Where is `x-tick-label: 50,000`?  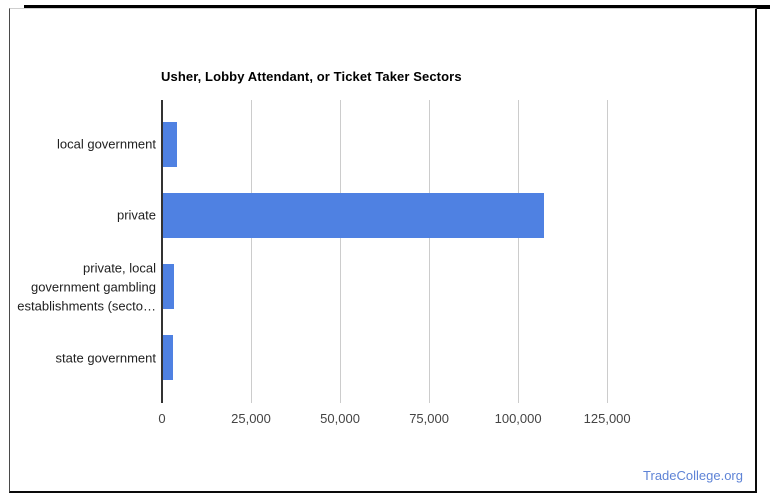
x-tick-label: 50,000 is located at coordinates (340, 418).